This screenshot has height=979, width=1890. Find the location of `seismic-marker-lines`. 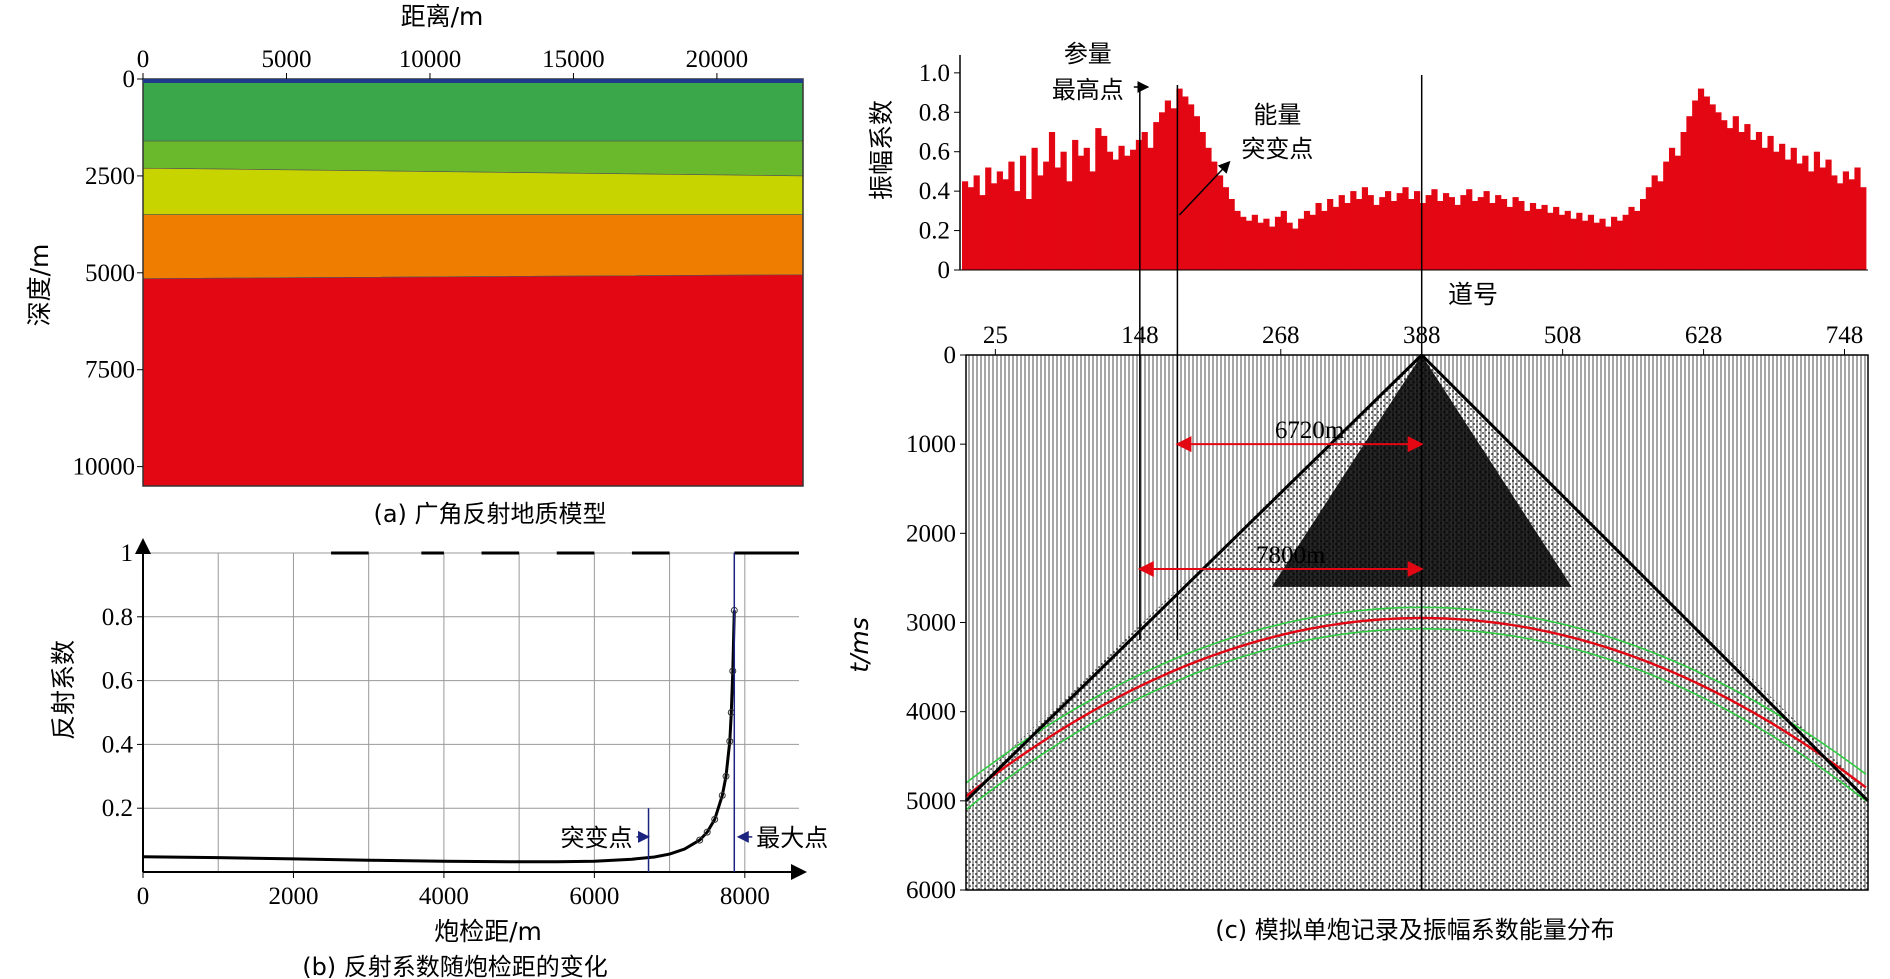

seismic-marker-lines is located at coordinates (1281, 482).